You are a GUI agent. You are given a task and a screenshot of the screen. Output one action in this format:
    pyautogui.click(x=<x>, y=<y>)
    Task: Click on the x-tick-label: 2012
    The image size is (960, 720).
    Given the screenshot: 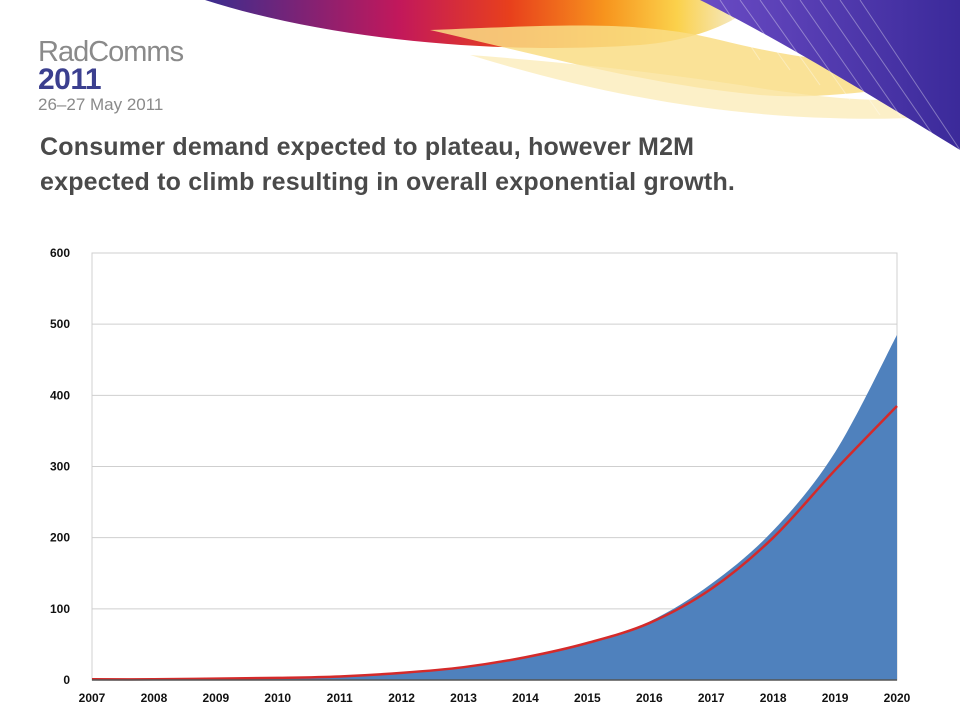 What is the action you would take?
    pyautogui.click(x=401, y=698)
    